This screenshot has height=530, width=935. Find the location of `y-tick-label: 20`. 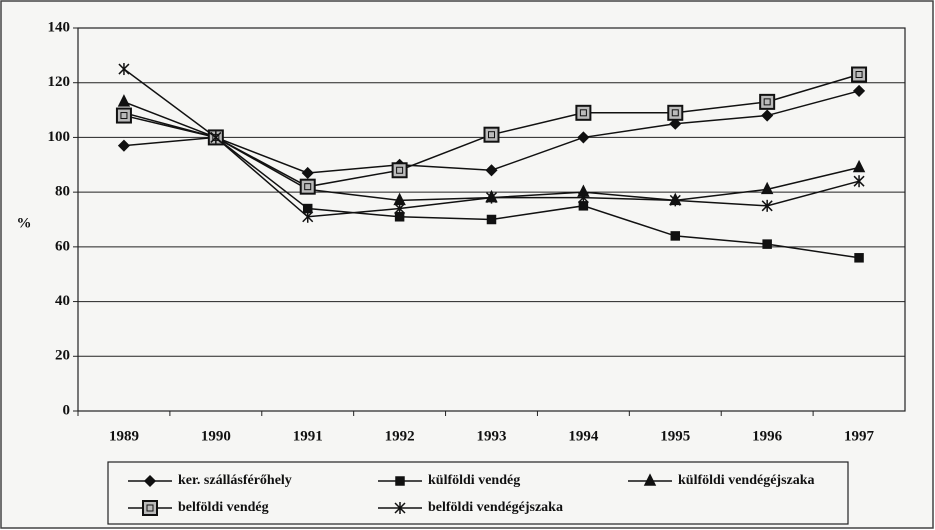

y-tick-label: 20 is located at coordinates (62, 356).